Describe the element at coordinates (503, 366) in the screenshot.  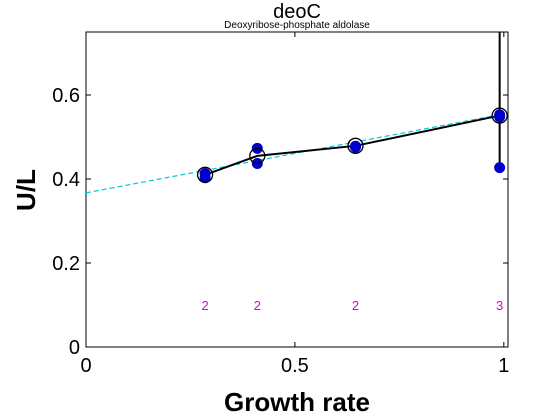
I see `x-tick-label: 1` at that location.